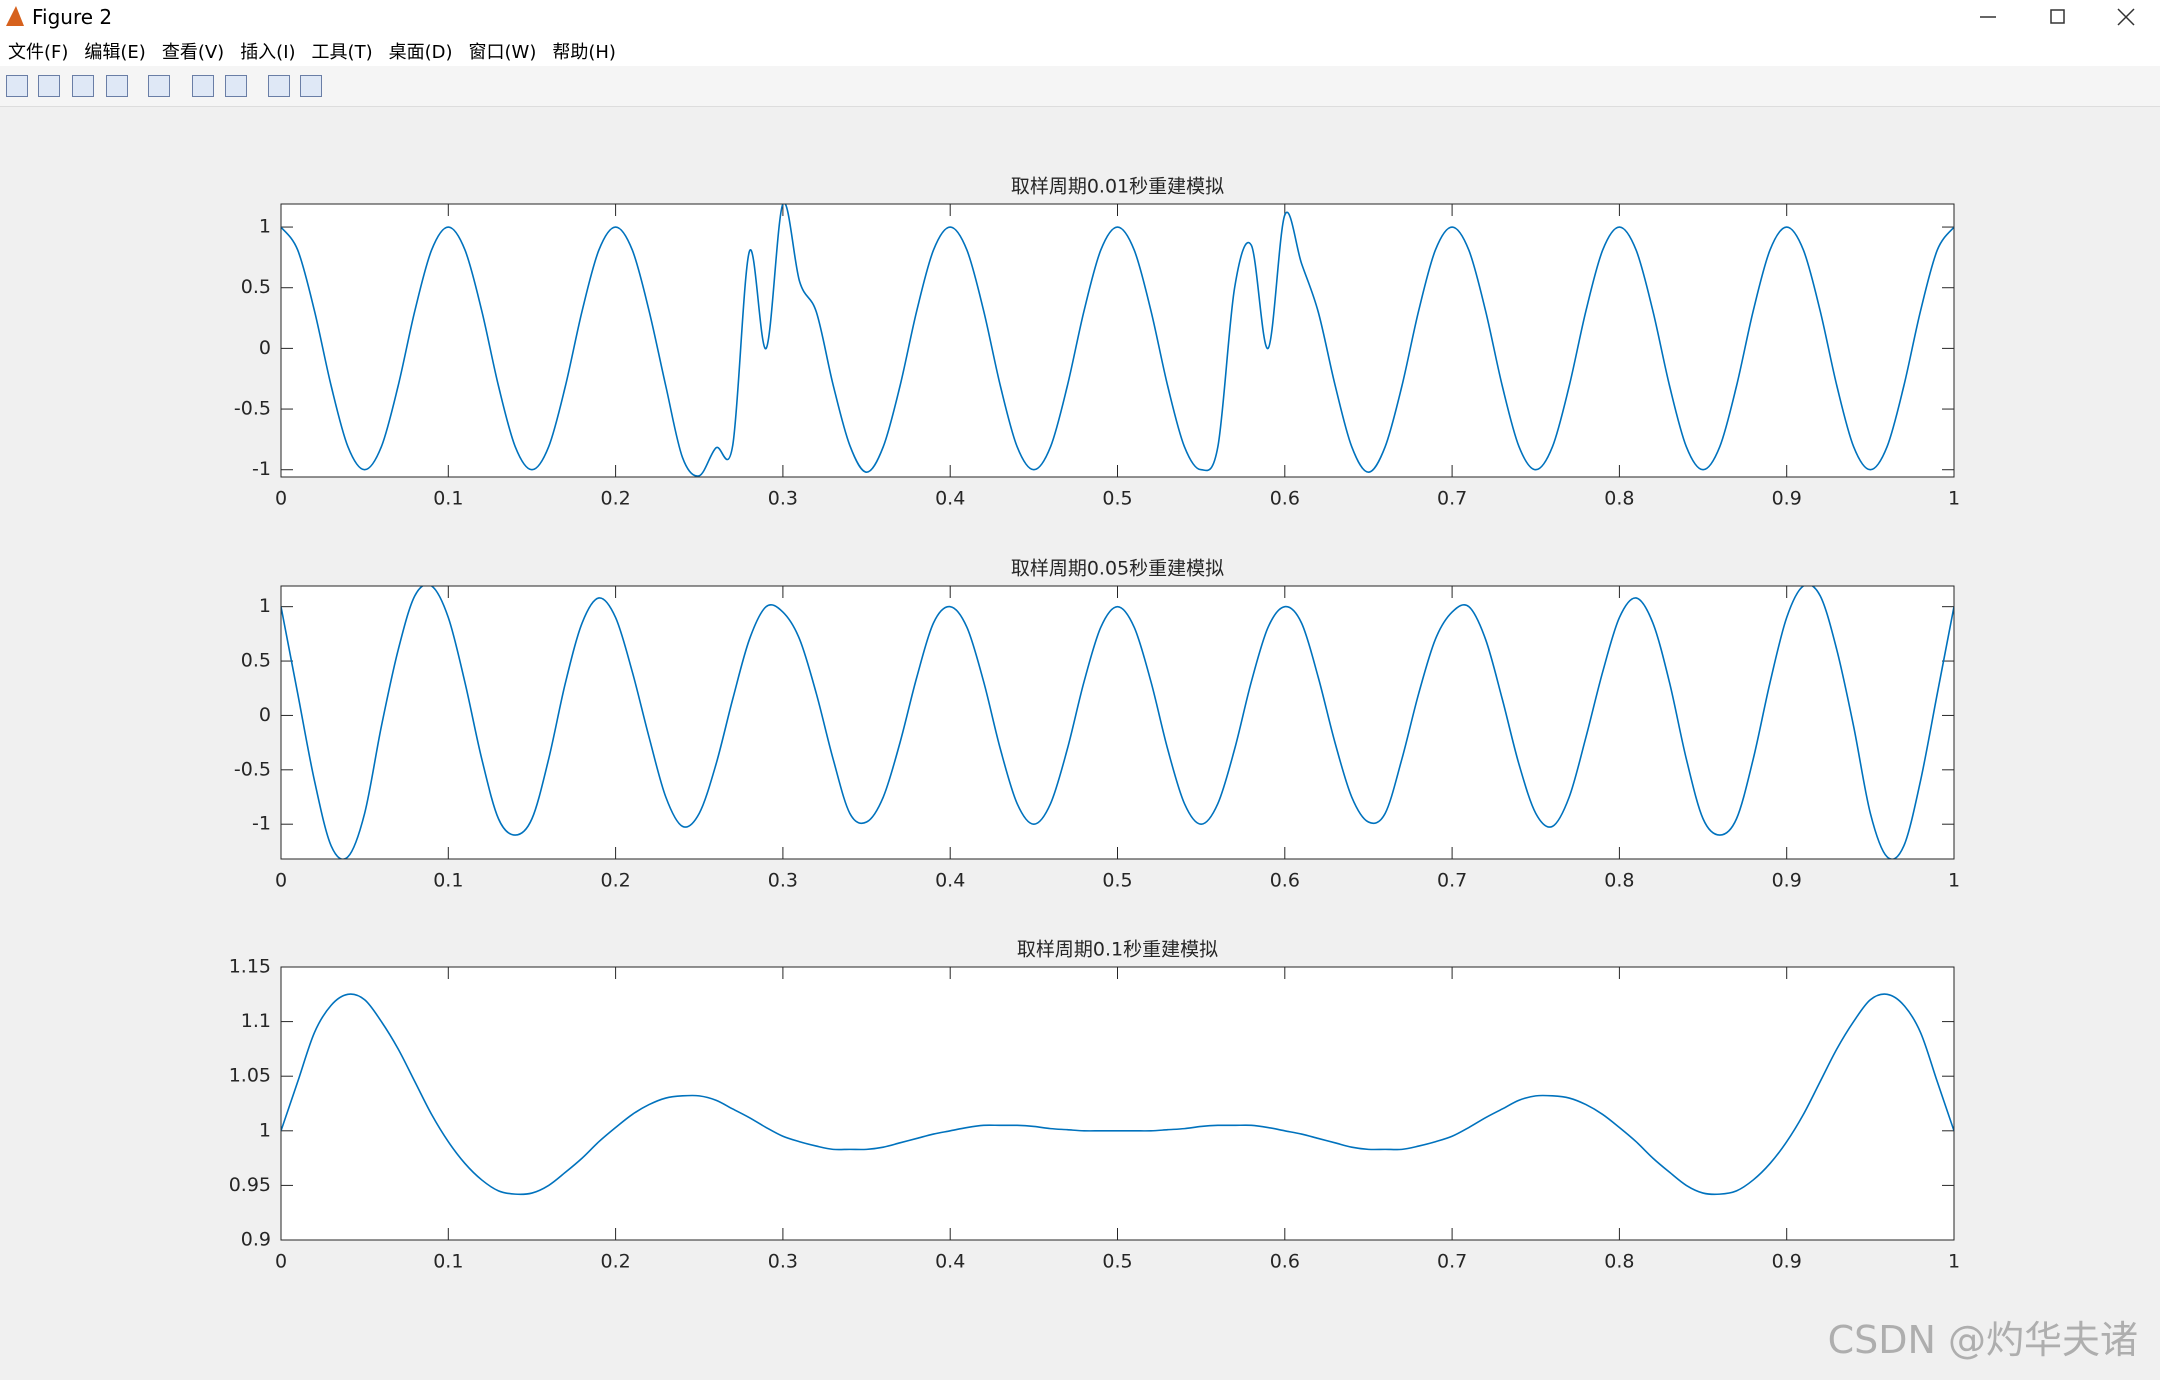 This screenshot has height=1380, width=2160. What do you see at coordinates (1117, 950) in the screenshot?
I see `axes-title: 取样周期0.1秒重建模拟` at bounding box center [1117, 950].